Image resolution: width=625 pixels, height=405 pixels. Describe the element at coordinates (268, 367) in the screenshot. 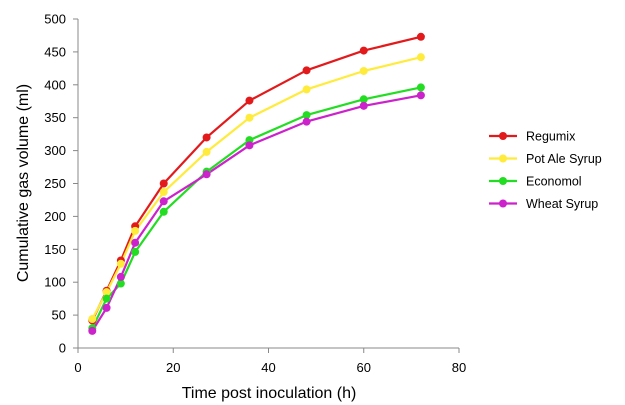

I see `x-tick-label: 40` at that location.